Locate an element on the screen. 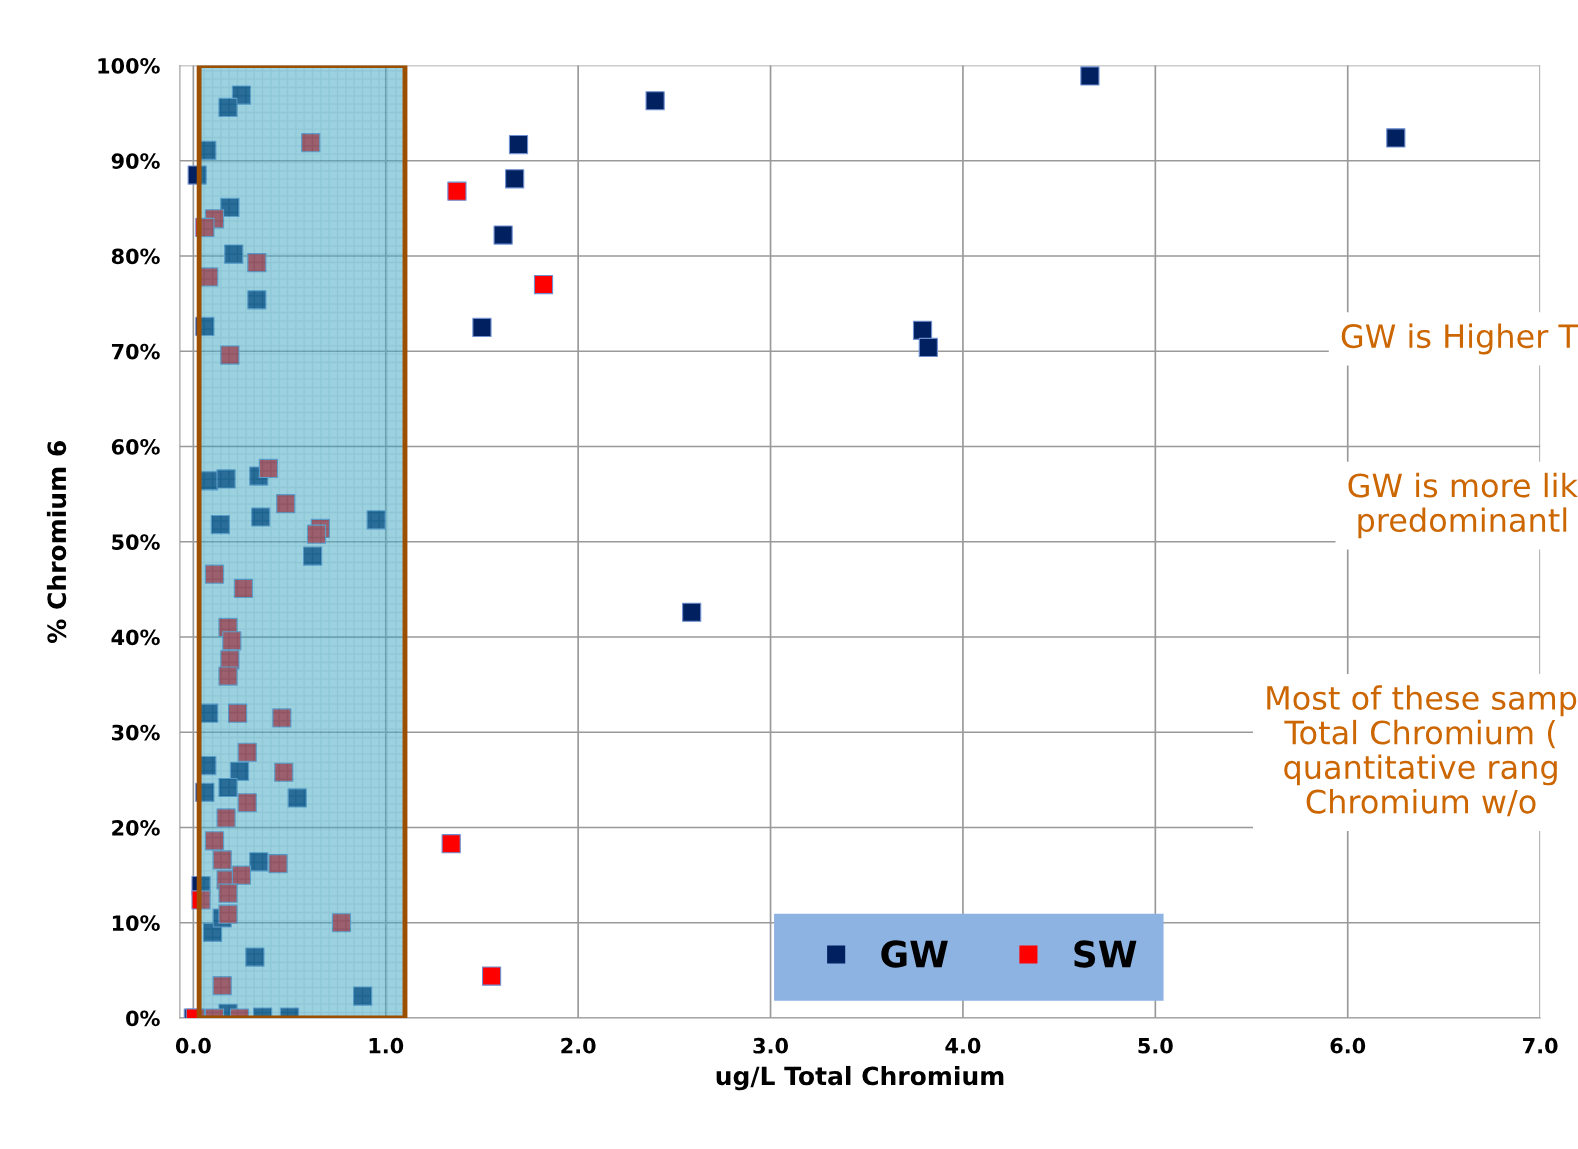  y-tick-label: 20% is located at coordinates (136, 827).